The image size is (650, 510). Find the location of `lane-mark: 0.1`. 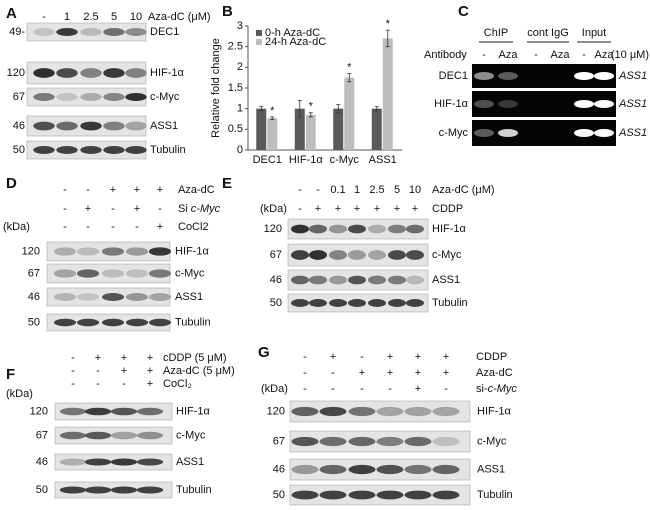

lane-mark: 0.1 is located at coordinates (337, 190).